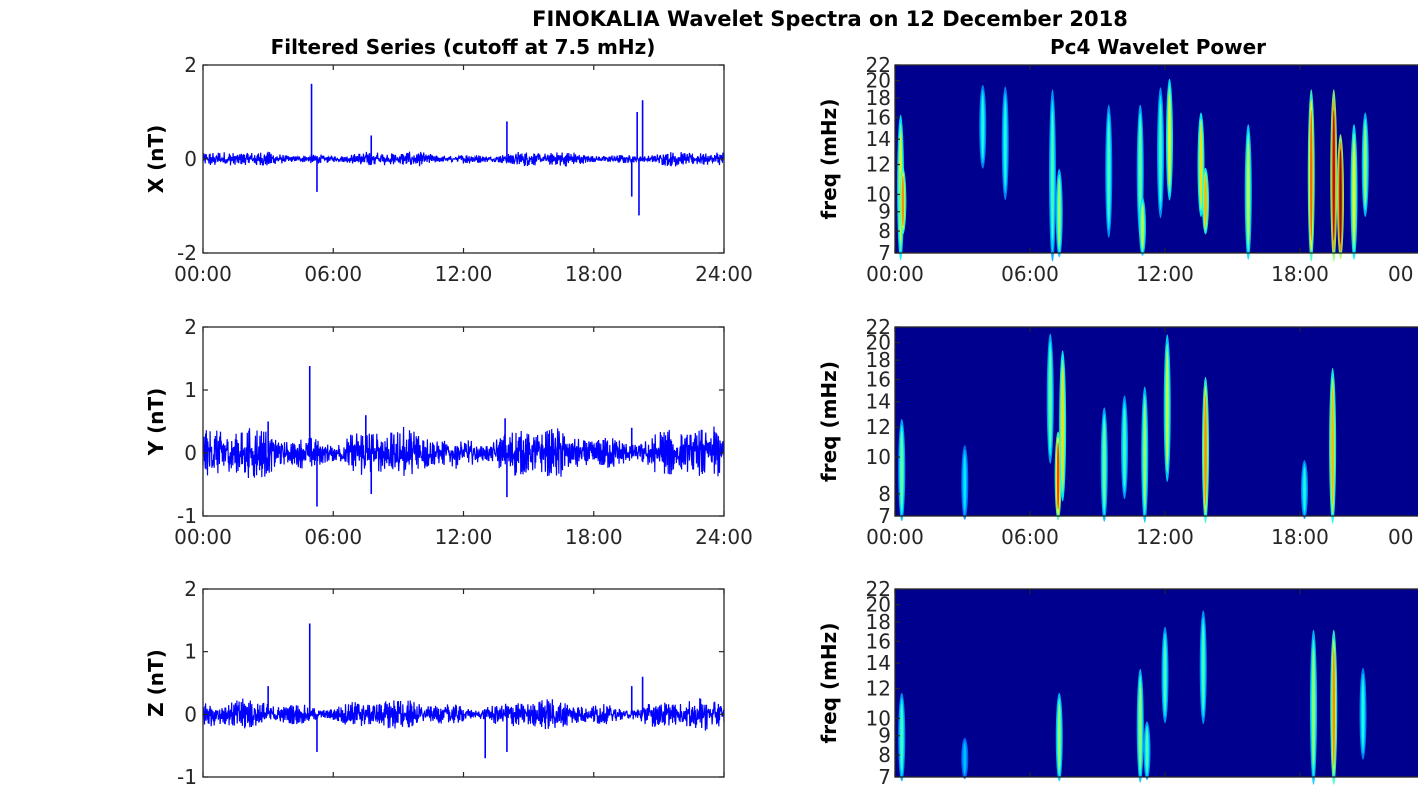 This screenshot has height=788, width=1418. I want to click on y-axis-label: X (nT), so click(156, 159).